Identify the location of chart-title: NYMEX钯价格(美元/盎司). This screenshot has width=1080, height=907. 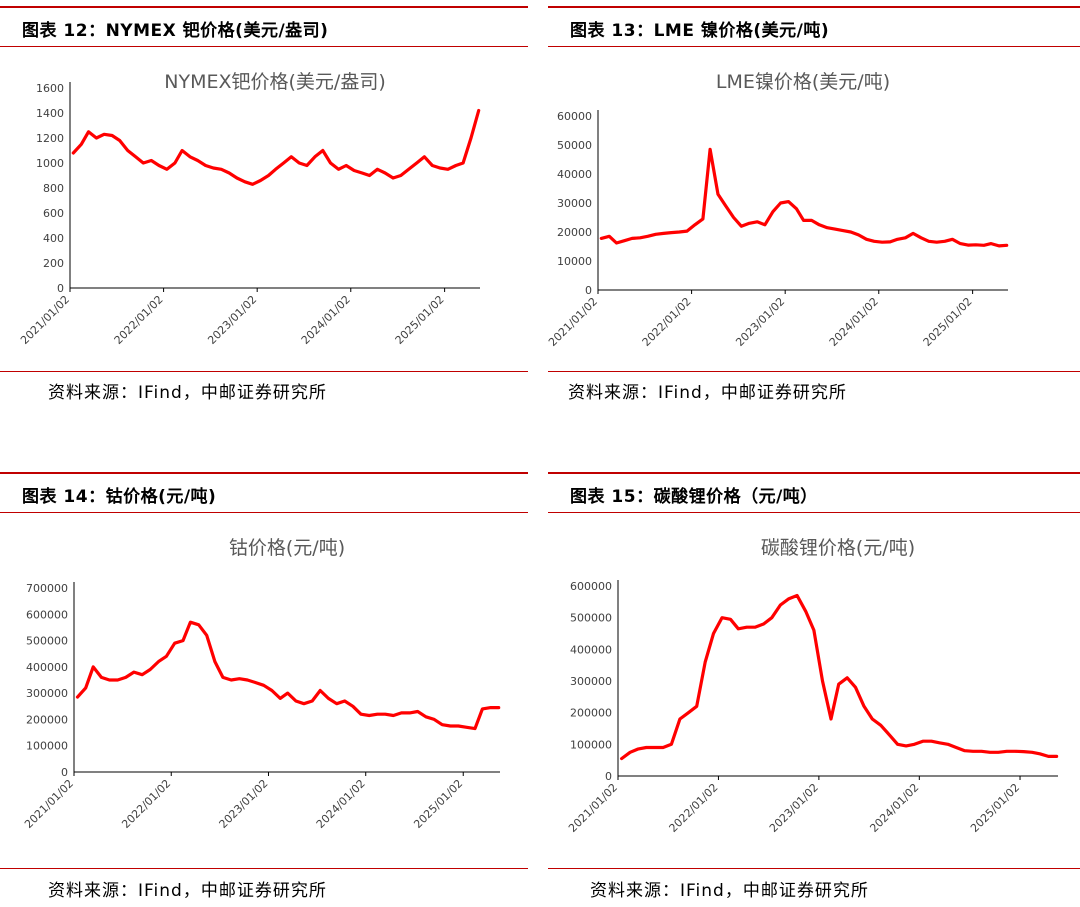
(274, 82).